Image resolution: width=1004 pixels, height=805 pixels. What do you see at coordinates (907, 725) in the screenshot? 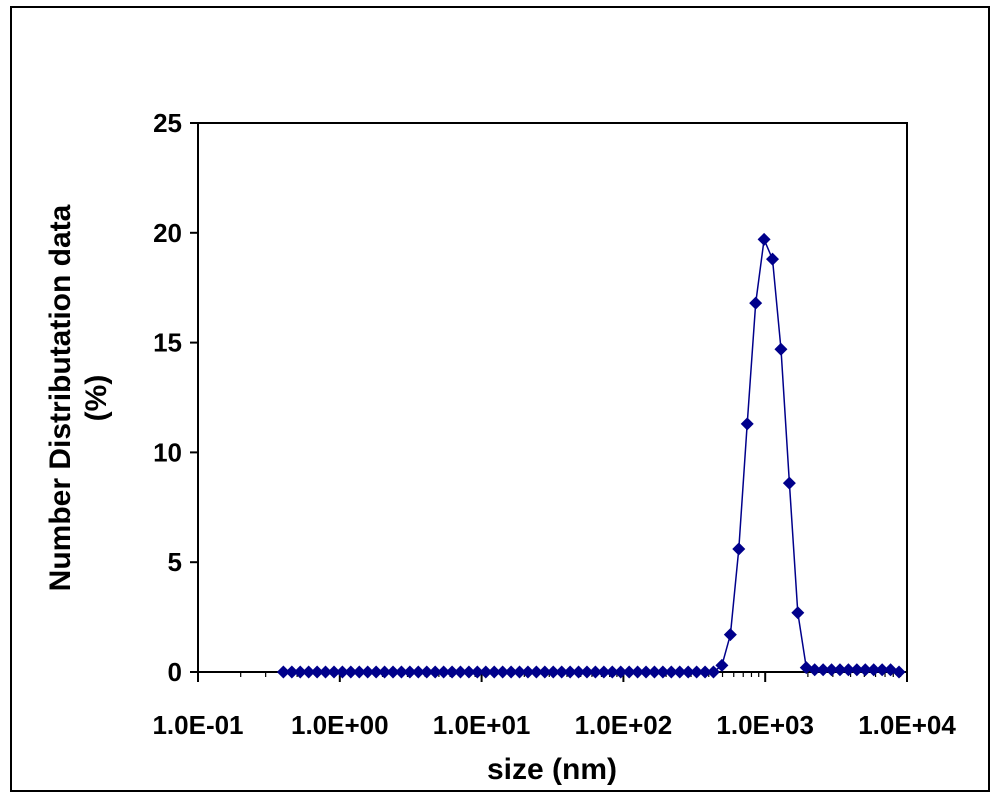
I see `x-tick-label: 1.0E+04` at bounding box center [907, 725].